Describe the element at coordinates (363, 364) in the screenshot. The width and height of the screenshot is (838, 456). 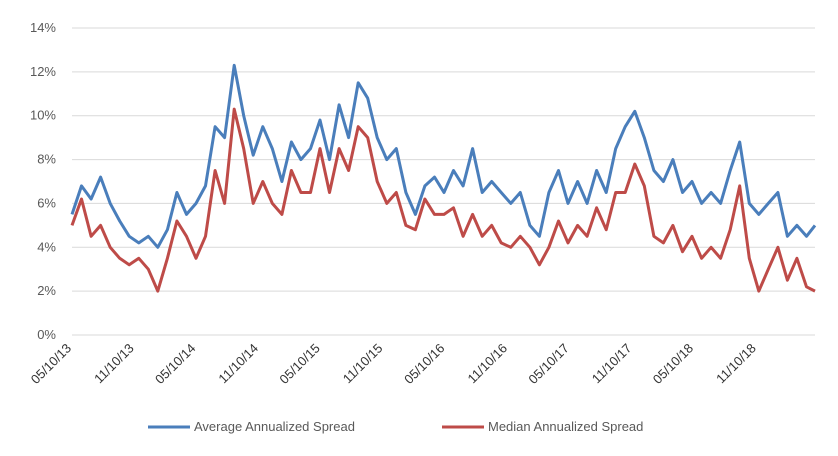
I see `x-tick-label: 11/10/15` at that location.